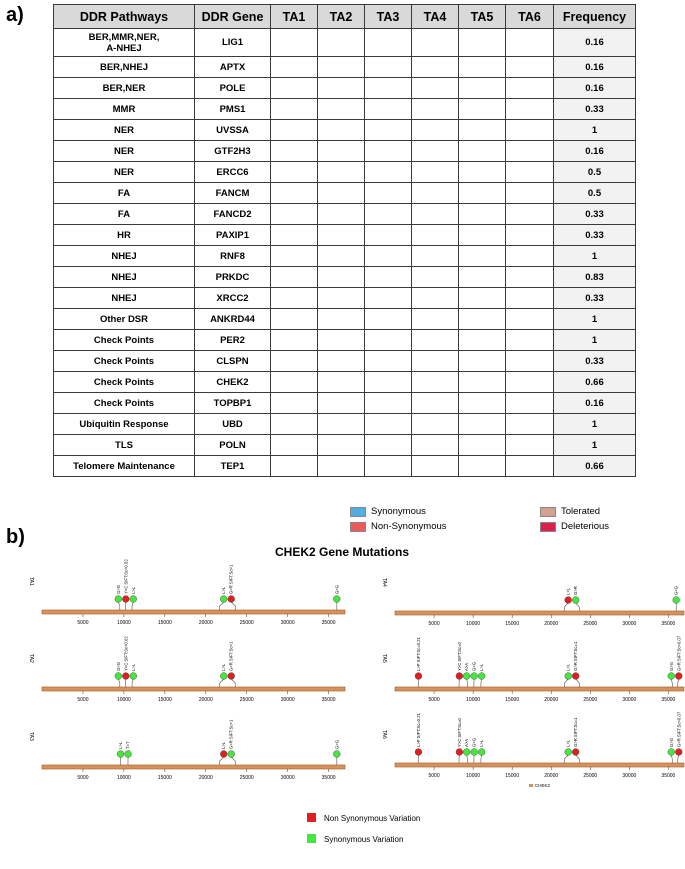 Image resolution: width=685 pixels, height=869 pixels. I want to click on gene-cell: FANCM, so click(232, 193).